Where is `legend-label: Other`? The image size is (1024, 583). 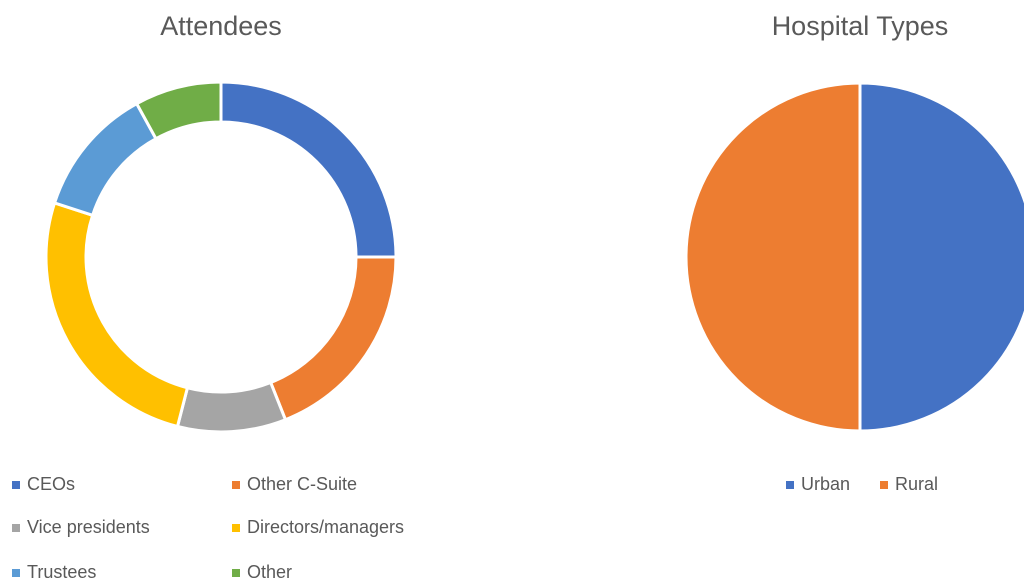
legend-label: Other is located at coordinates (269, 572).